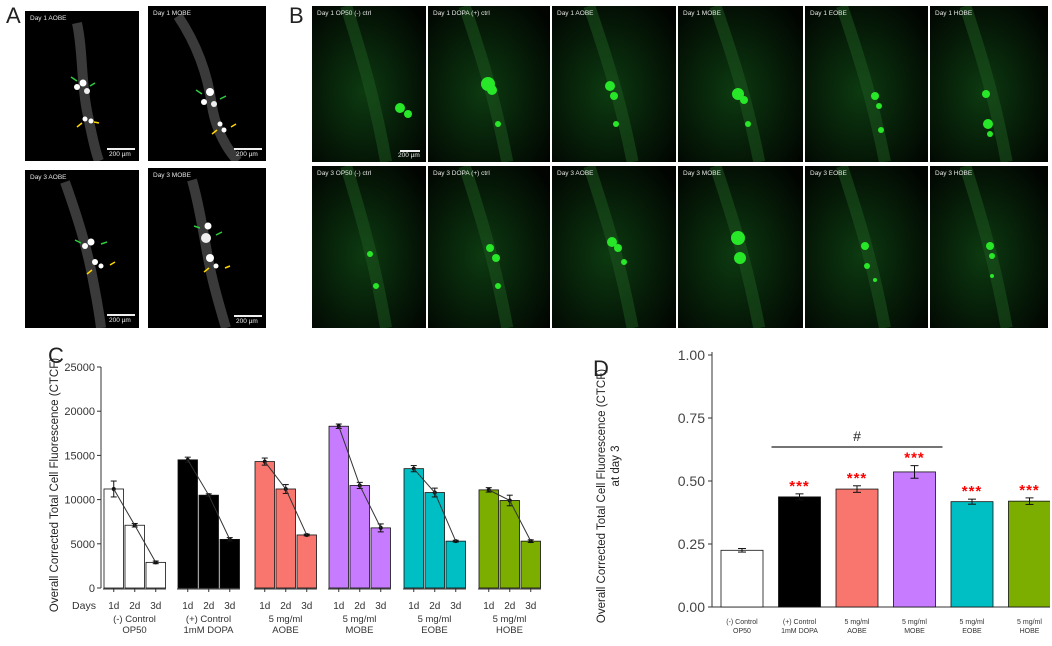 The height and width of the screenshot is (646, 1052). Describe the element at coordinates (134, 619) in the screenshot. I see `group-label: (-) Control` at that location.